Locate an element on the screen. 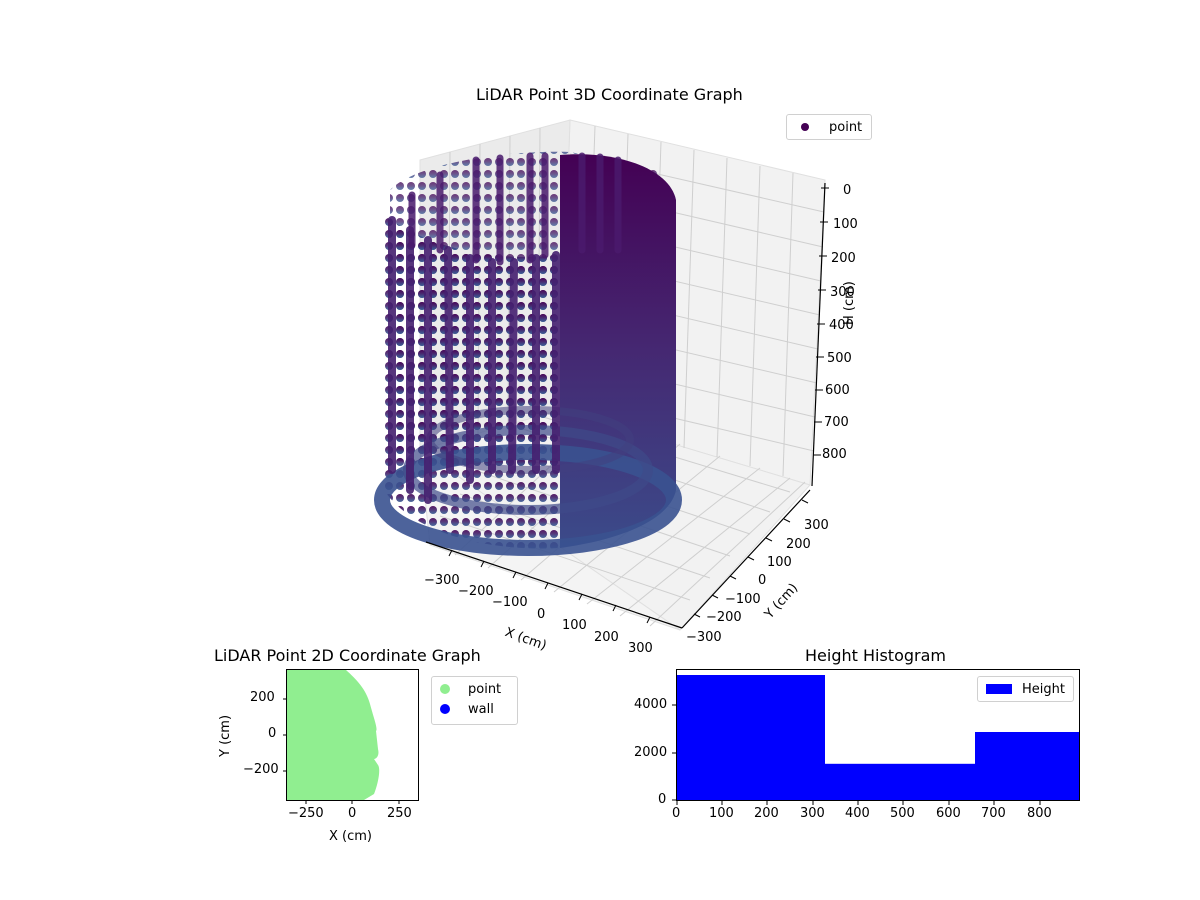  z-tick: 600 is located at coordinates (837, 390).